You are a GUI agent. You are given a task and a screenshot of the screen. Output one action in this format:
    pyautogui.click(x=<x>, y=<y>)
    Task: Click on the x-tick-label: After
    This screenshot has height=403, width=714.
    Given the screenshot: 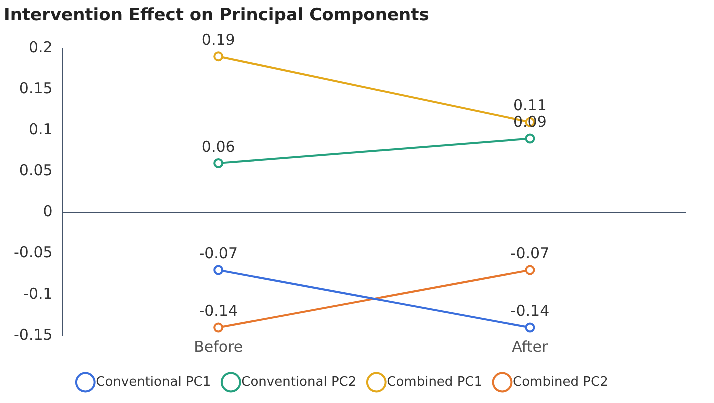 What is the action you would take?
    pyautogui.click(x=531, y=347)
    